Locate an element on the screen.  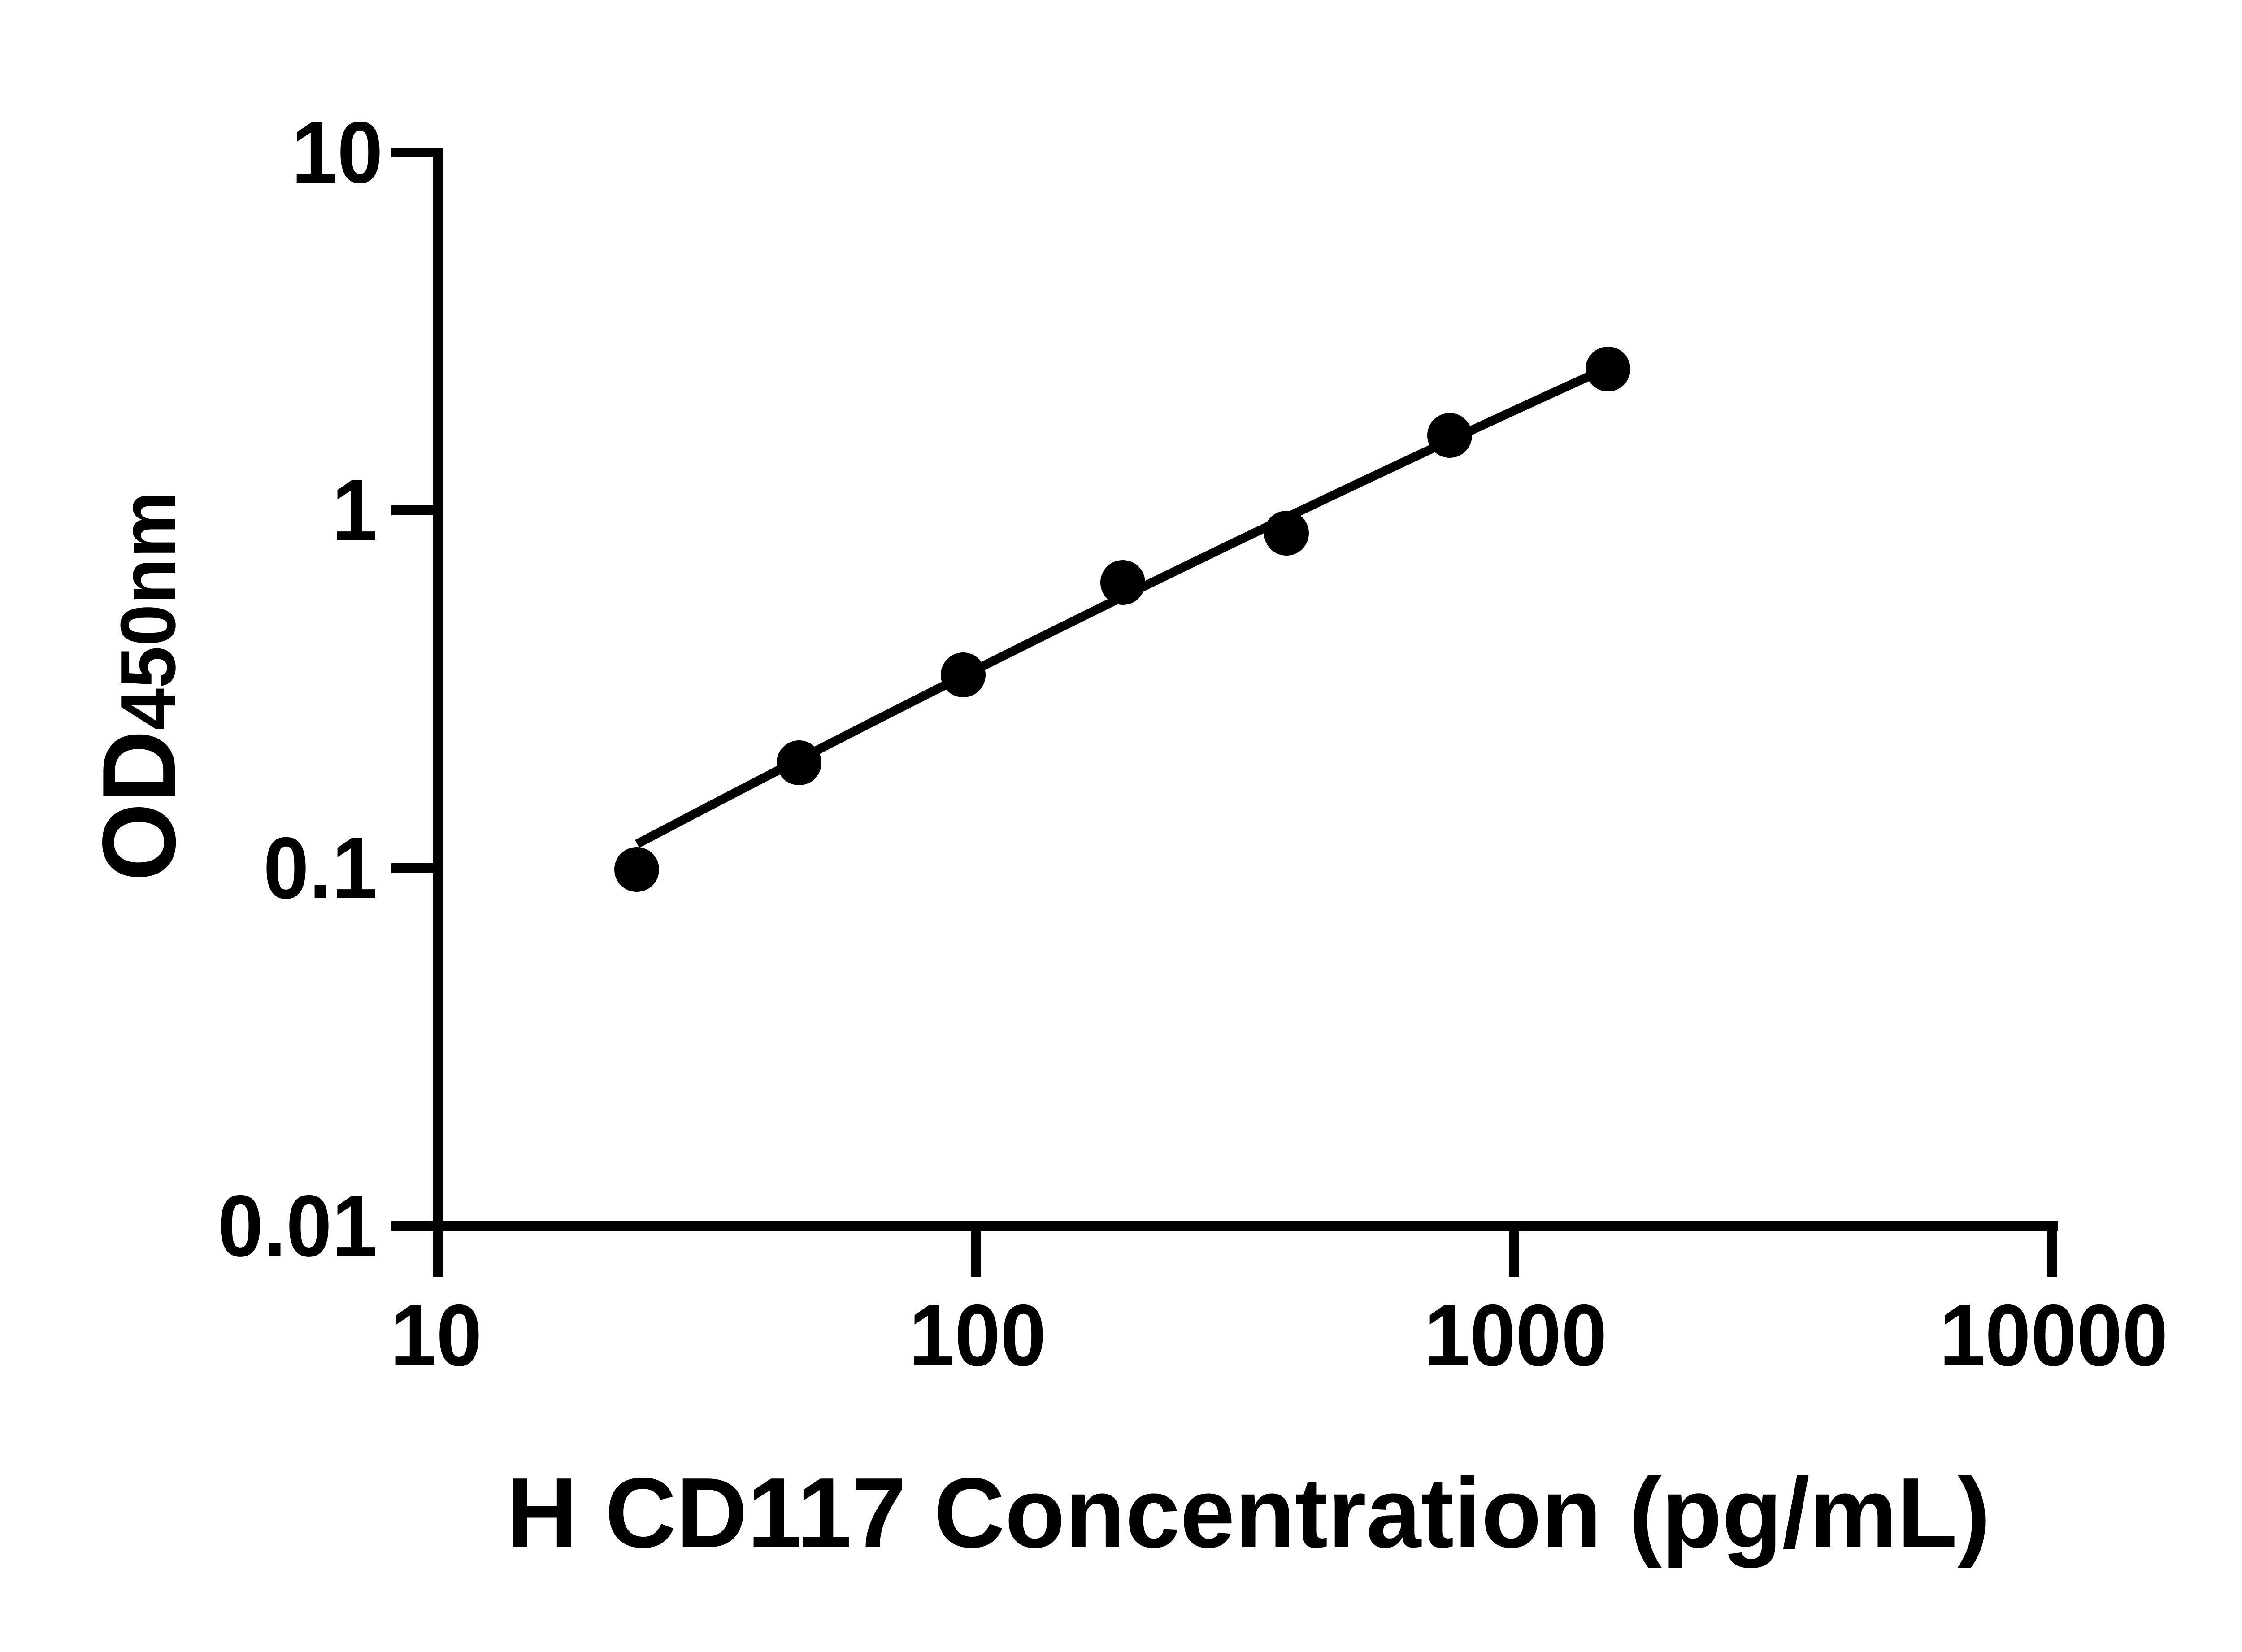
svg-text: 100 is located at coordinates (978, 1335).